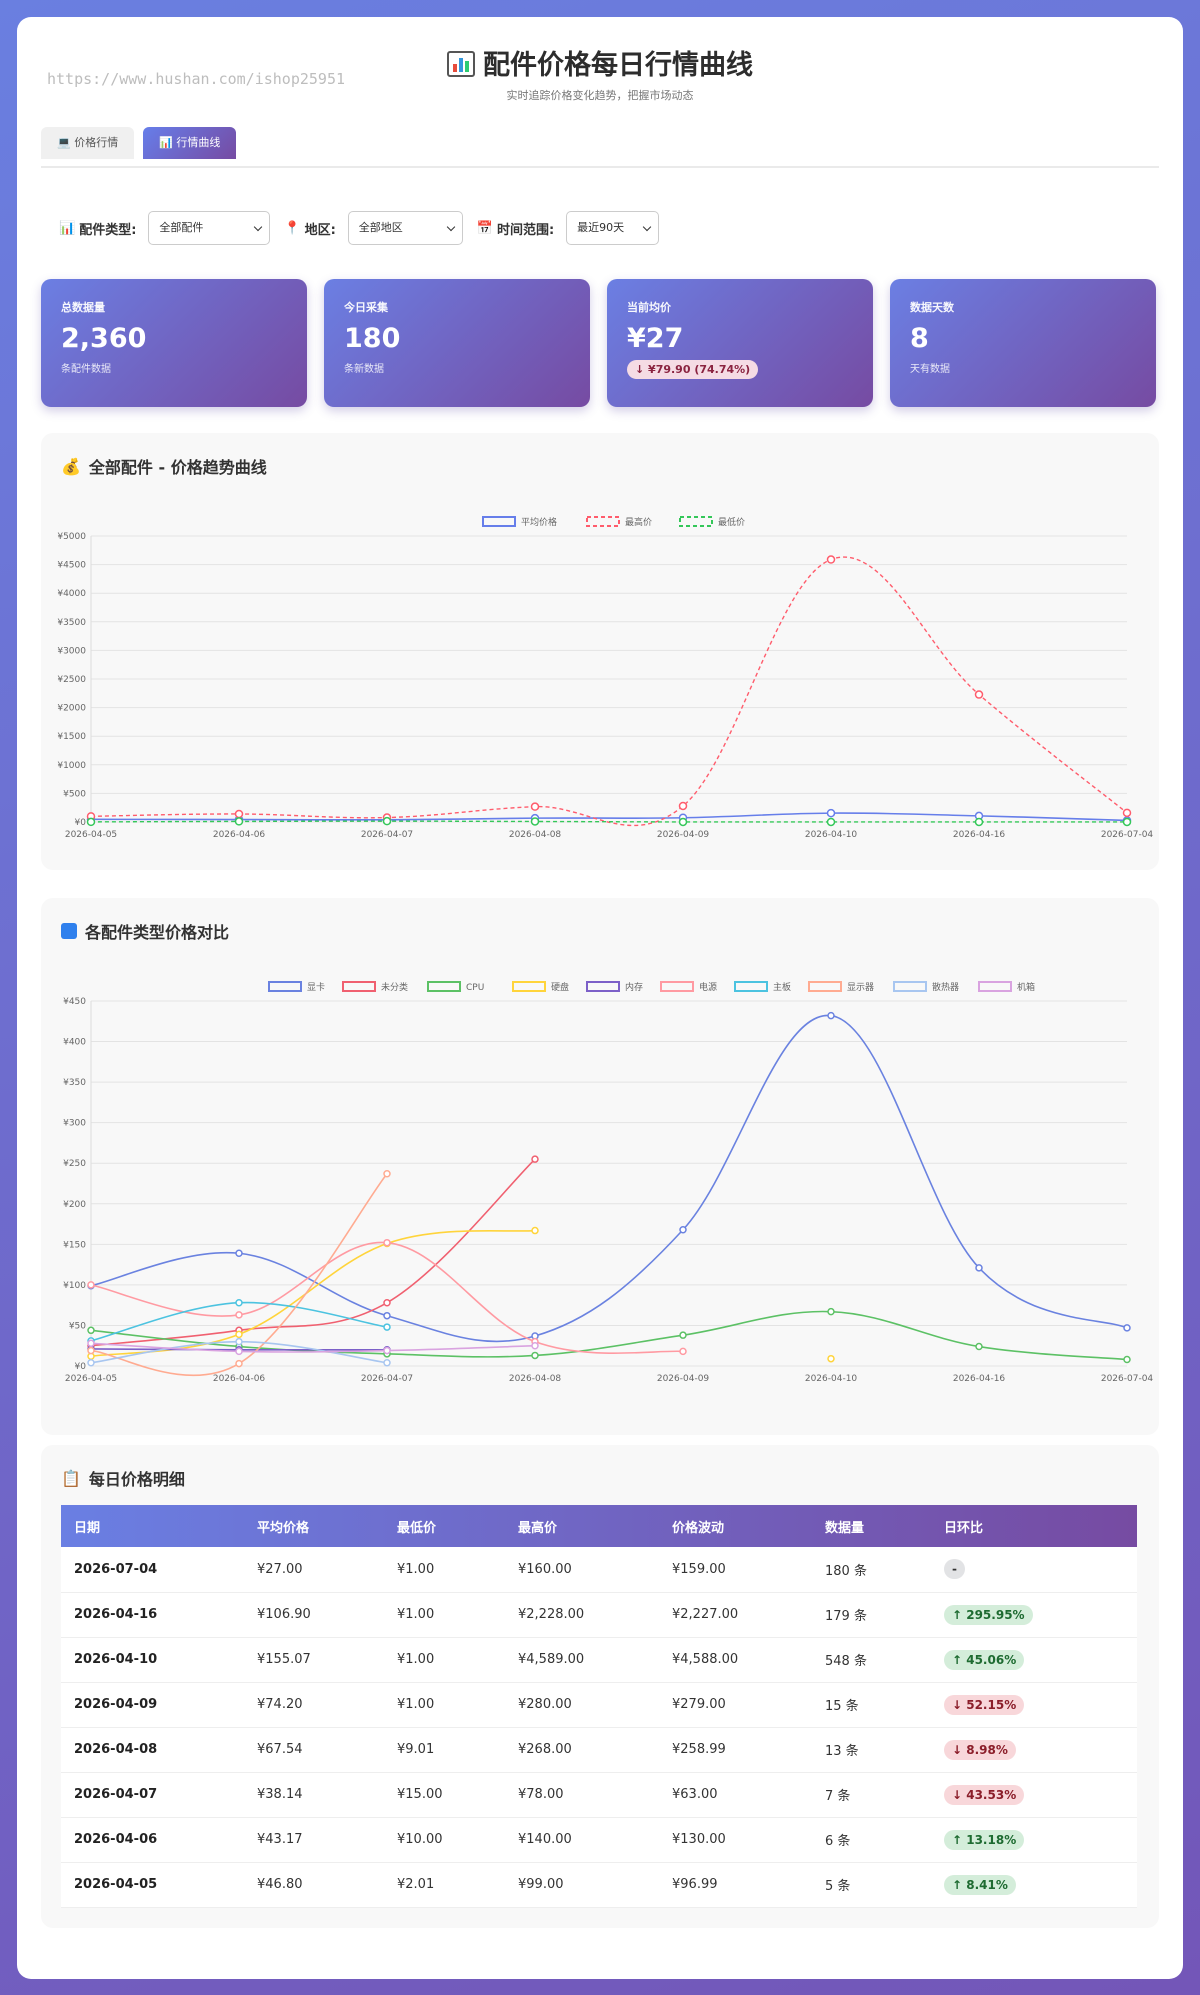  What do you see at coordinates (560, 987) in the screenshot?
I see `legend-label: 硬盘` at bounding box center [560, 987].